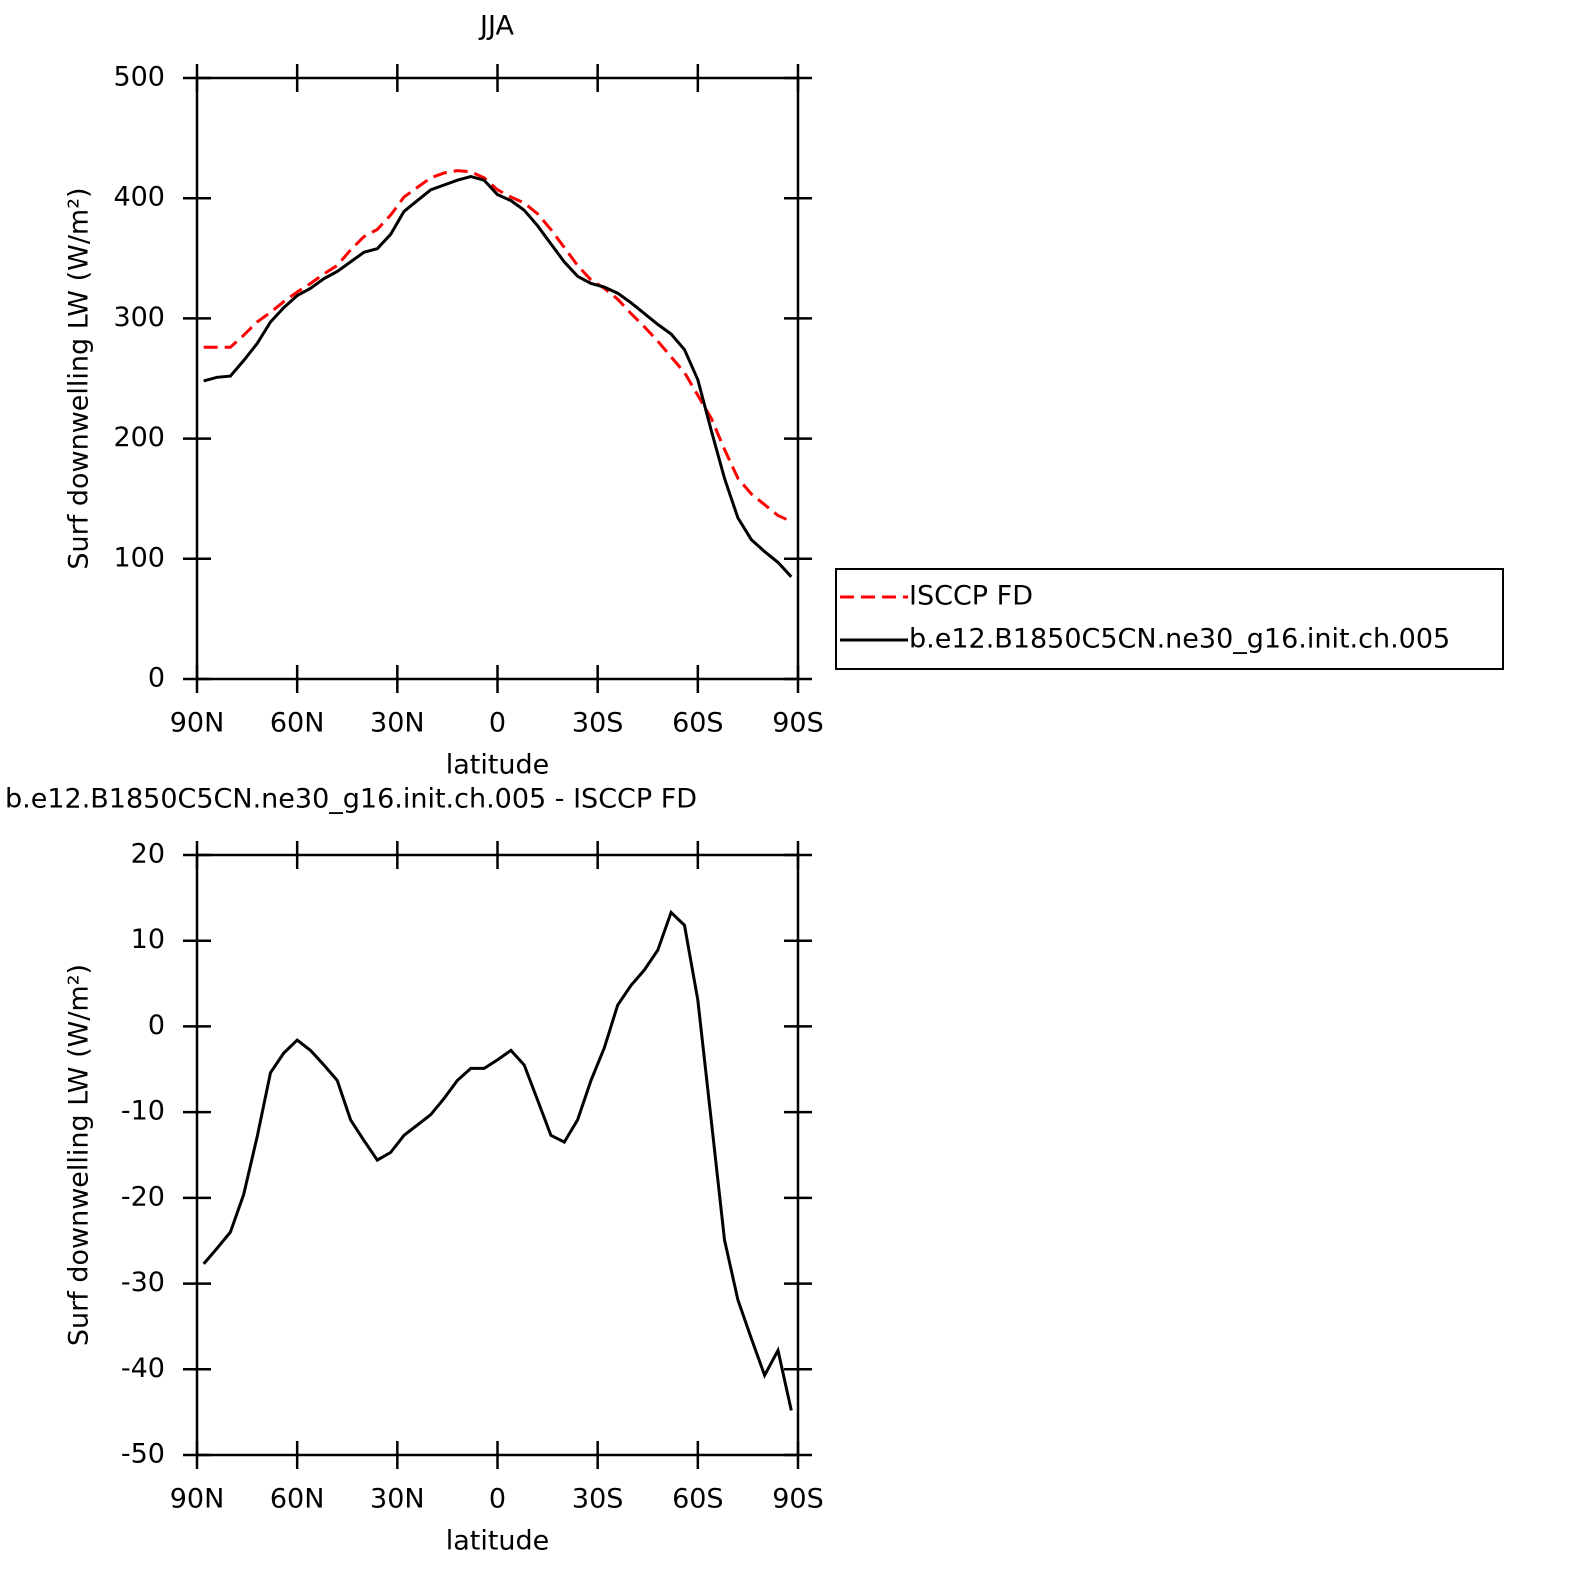 The height and width of the screenshot is (1569, 1572). What do you see at coordinates (143, 1282) in the screenshot?
I see `y-tick-label: -30` at bounding box center [143, 1282].